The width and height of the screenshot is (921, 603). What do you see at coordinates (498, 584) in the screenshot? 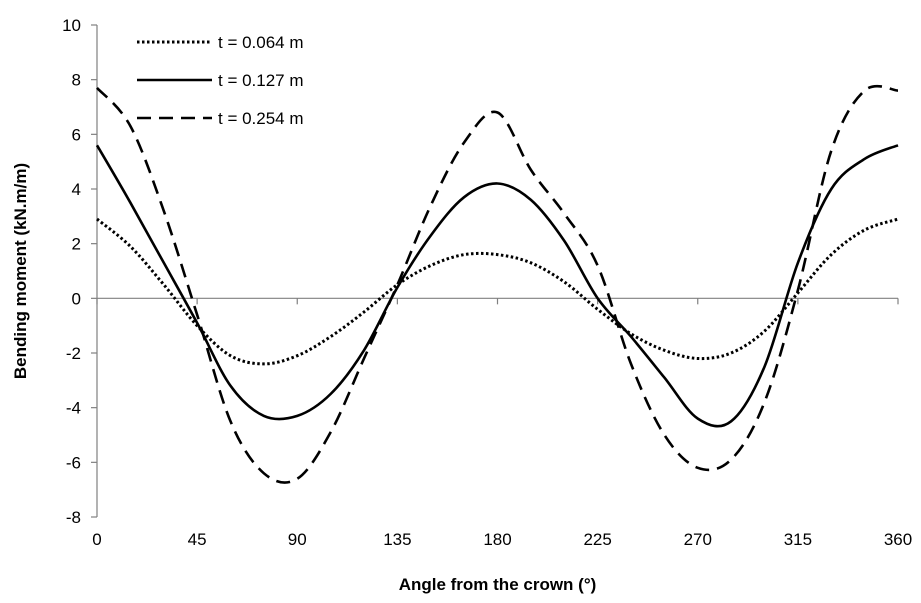
I see `x-axis-title: Angle from the crown (°)` at bounding box center [498, 584].